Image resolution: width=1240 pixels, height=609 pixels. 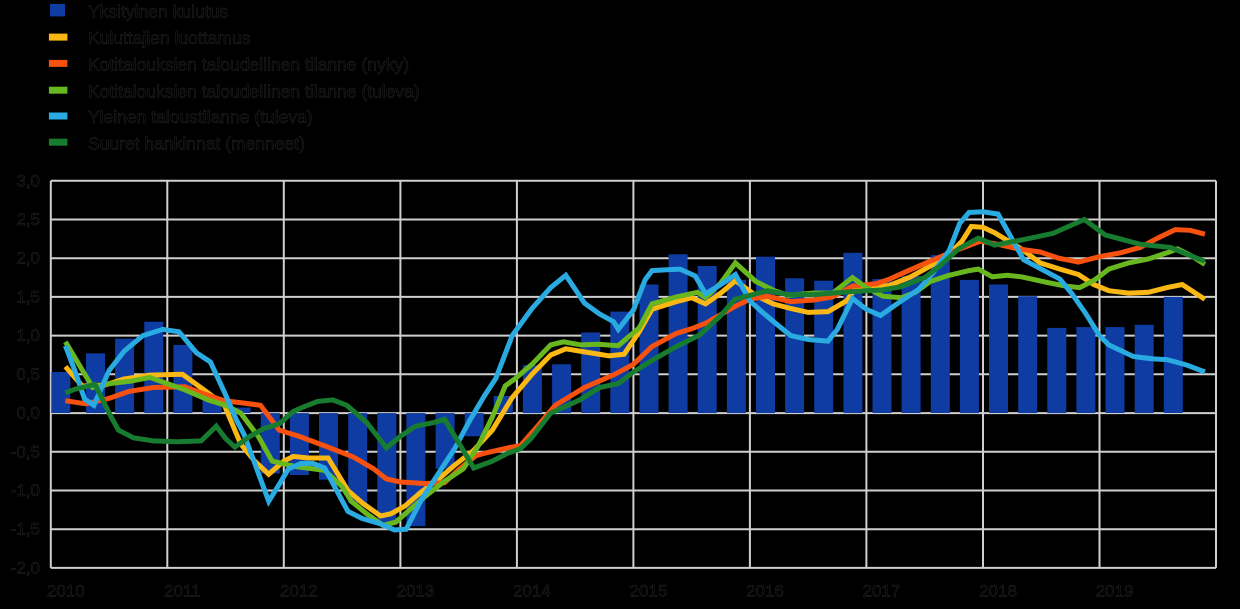 I want to click on svg-text: Suuret hankinnat (menneet), so click(x=196, y=143).